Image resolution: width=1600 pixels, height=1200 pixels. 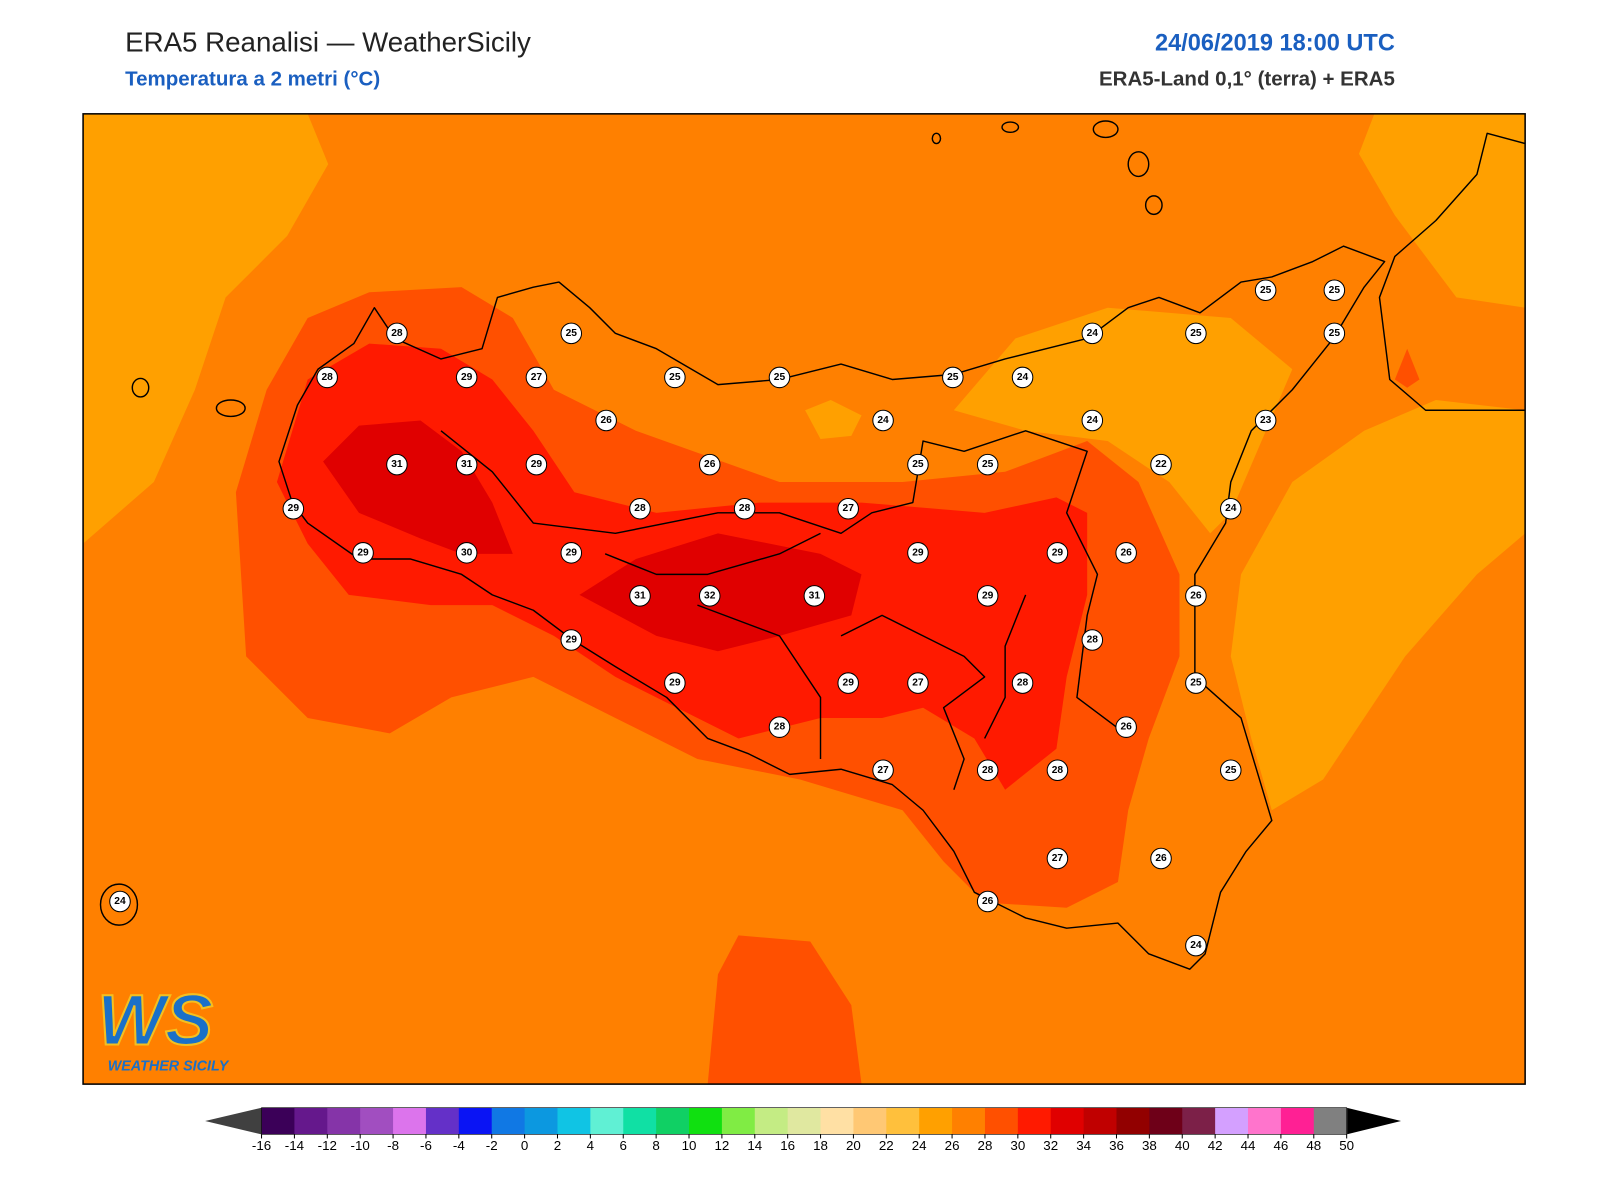 I want to click on colorbar-tick-label: 36, so click(x=1116, y=1145).